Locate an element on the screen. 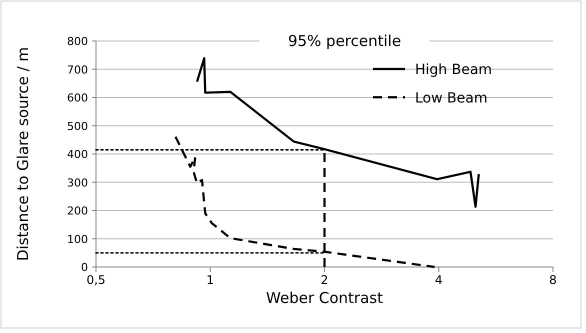 The width and height of the screenshot is (586, 333). x-axis-title: Weber Contrast is located at coordinates (325, 298).